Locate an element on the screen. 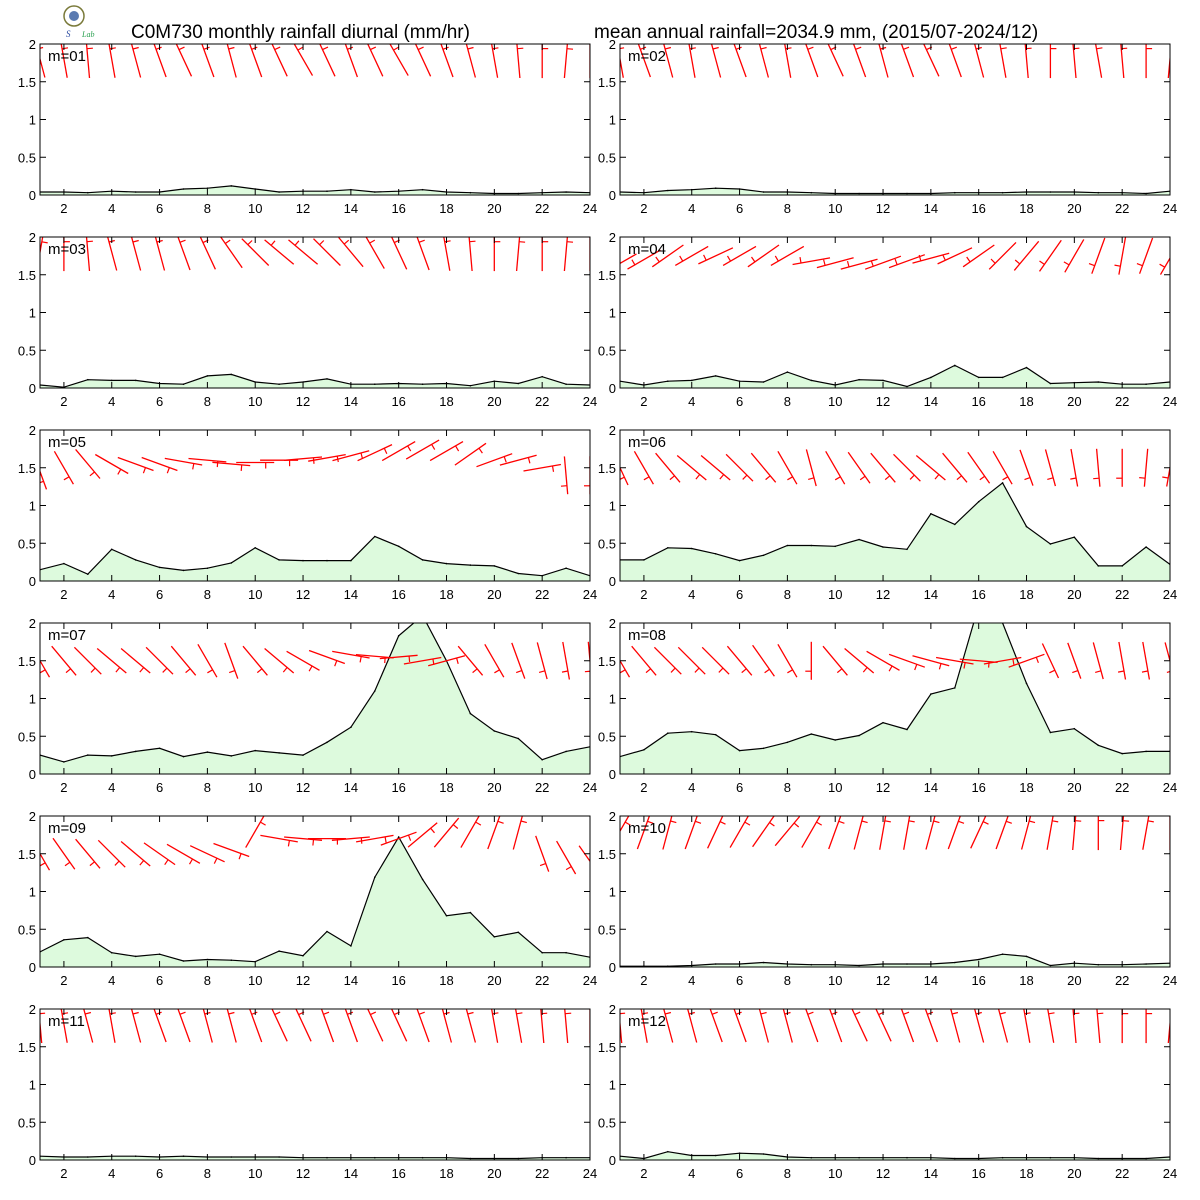 Image resolution: width=1200 pixels, height=1200 pixels. x-tick-label: 10 is located at coordinates (255, 787).